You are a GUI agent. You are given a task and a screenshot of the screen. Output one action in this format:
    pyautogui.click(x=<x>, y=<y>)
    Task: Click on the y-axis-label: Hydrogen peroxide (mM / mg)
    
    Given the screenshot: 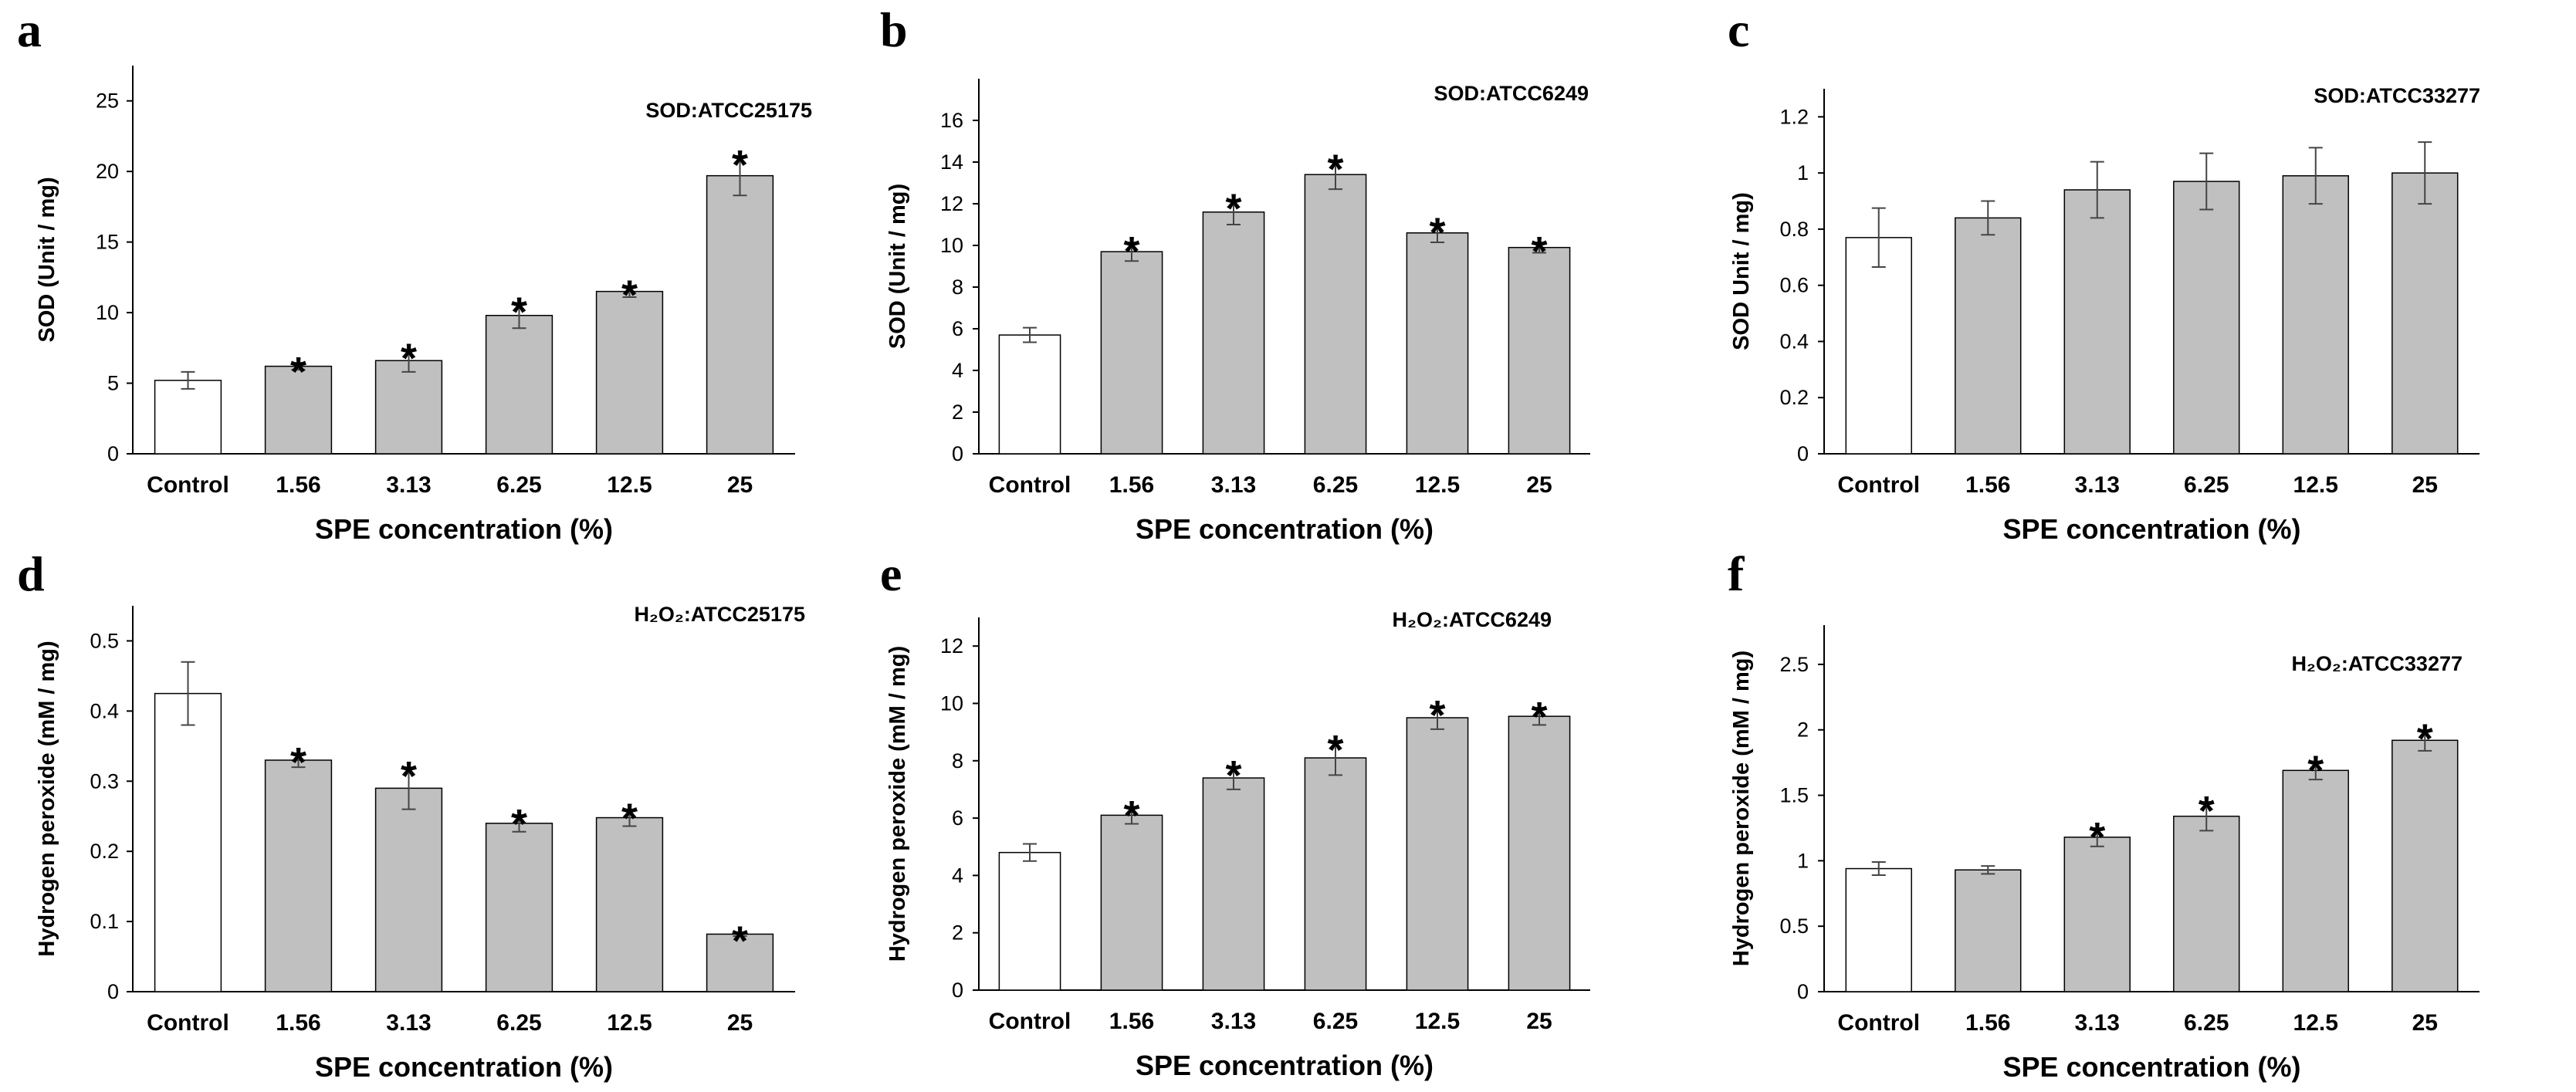 What is the action you would take?
    pyautogui.click(x=897, y=804)
    